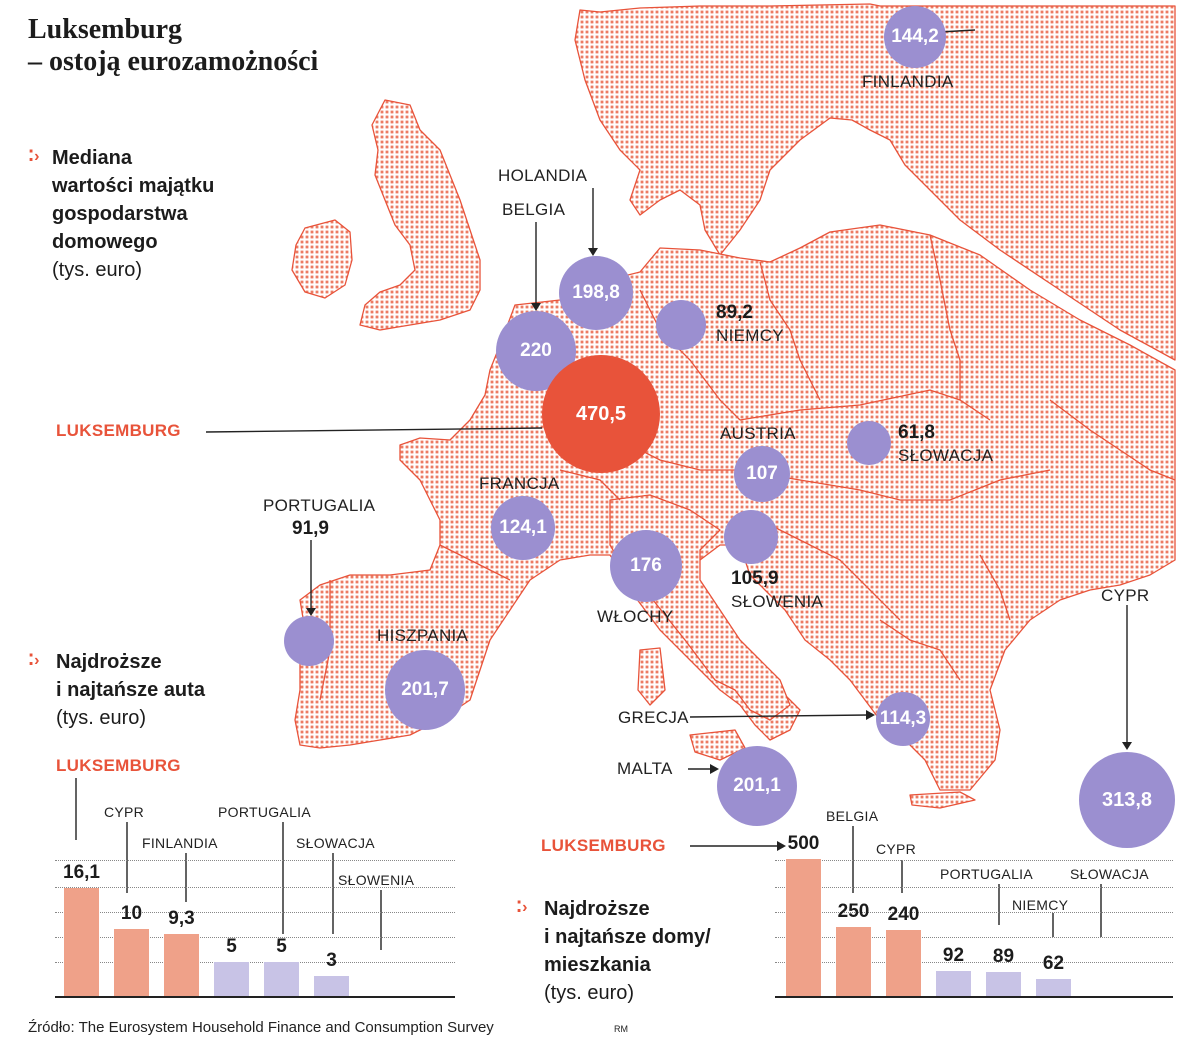  What do you see at coordinates (322, 259) in the screenshot?
I see `map-ireland` at bounding box center [322, 259].